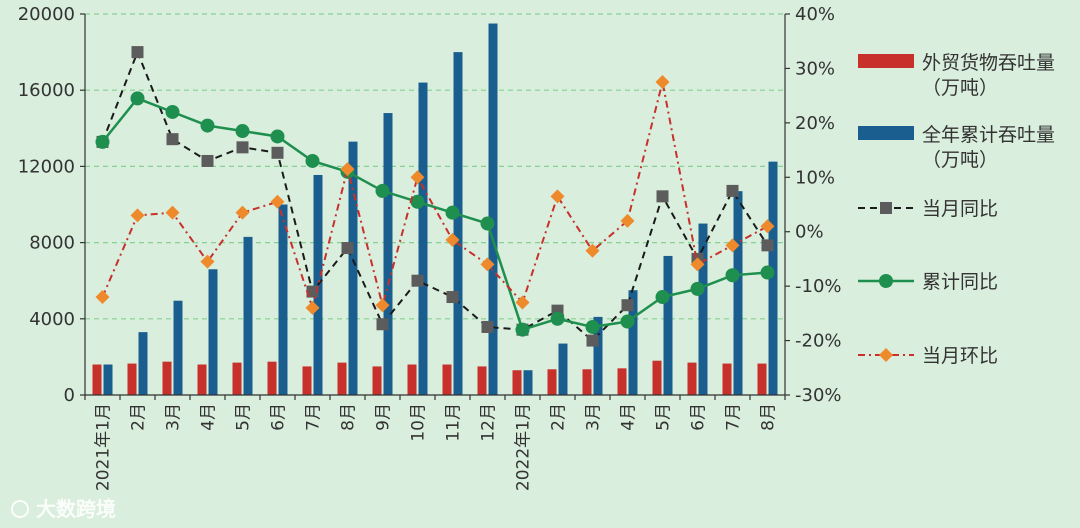  What do you see at coordinates (815, 123) in the screenshot?
I see `right-tick-label: 20%` at bounding box center [815, 123].